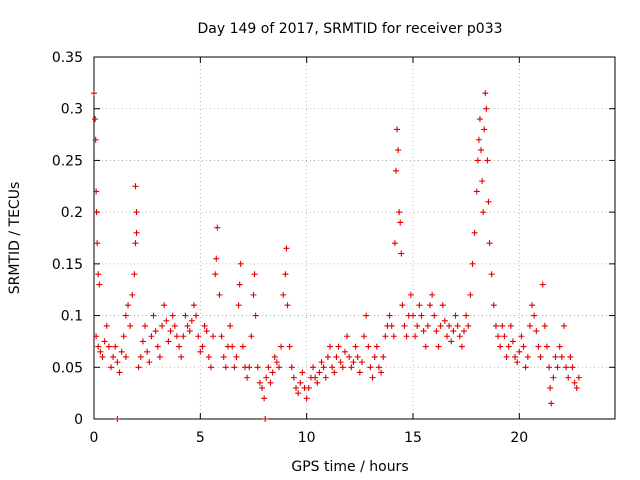 The height and width of the screenshot is (480, 640). Describe the element at coordinates (67, 239) in the screenshot. I see `y-tick-labels: 0 0.05 0.1 0.15 0.2 0.25 0.3 0.35` at that location.